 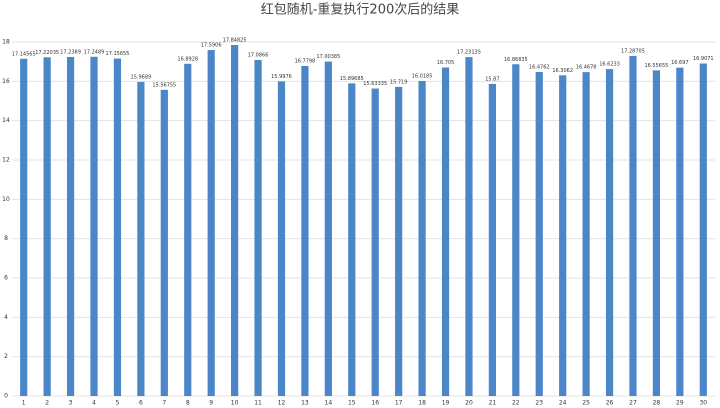 What do you see at coordinates (375, 84) in the screenshot?
I see `value-label: 15.63335` at bounding box center [375, 84].